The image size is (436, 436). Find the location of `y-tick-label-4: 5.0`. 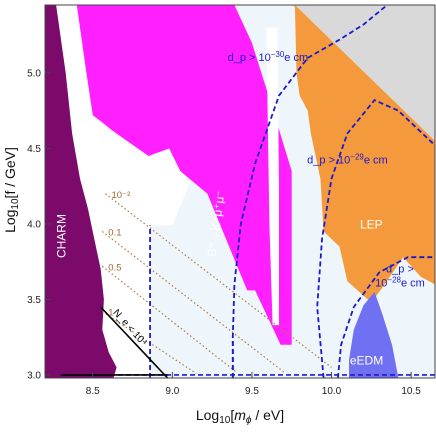

y-tick-label-4: 5.0 is located at coordinates (34, 73).